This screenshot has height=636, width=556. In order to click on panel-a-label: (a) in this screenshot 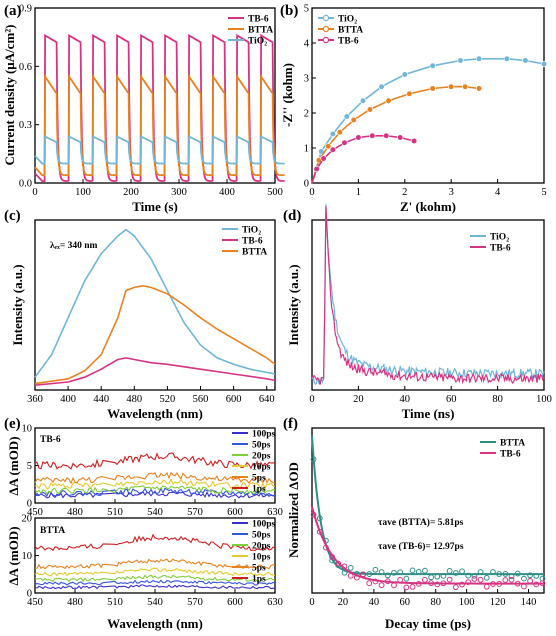, I will do `click(13, 11)`.